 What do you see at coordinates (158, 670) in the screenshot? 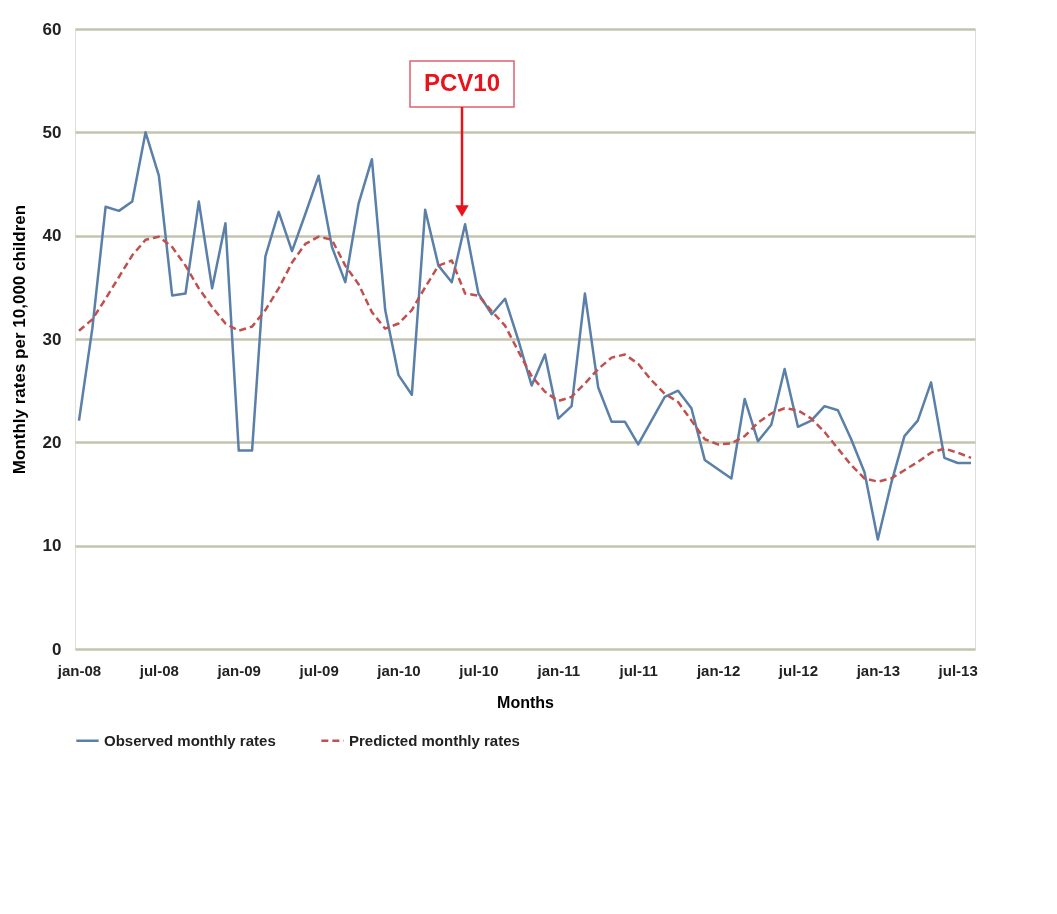
I see `x-tick-label: jul-08` at bounding box center [158, 670].